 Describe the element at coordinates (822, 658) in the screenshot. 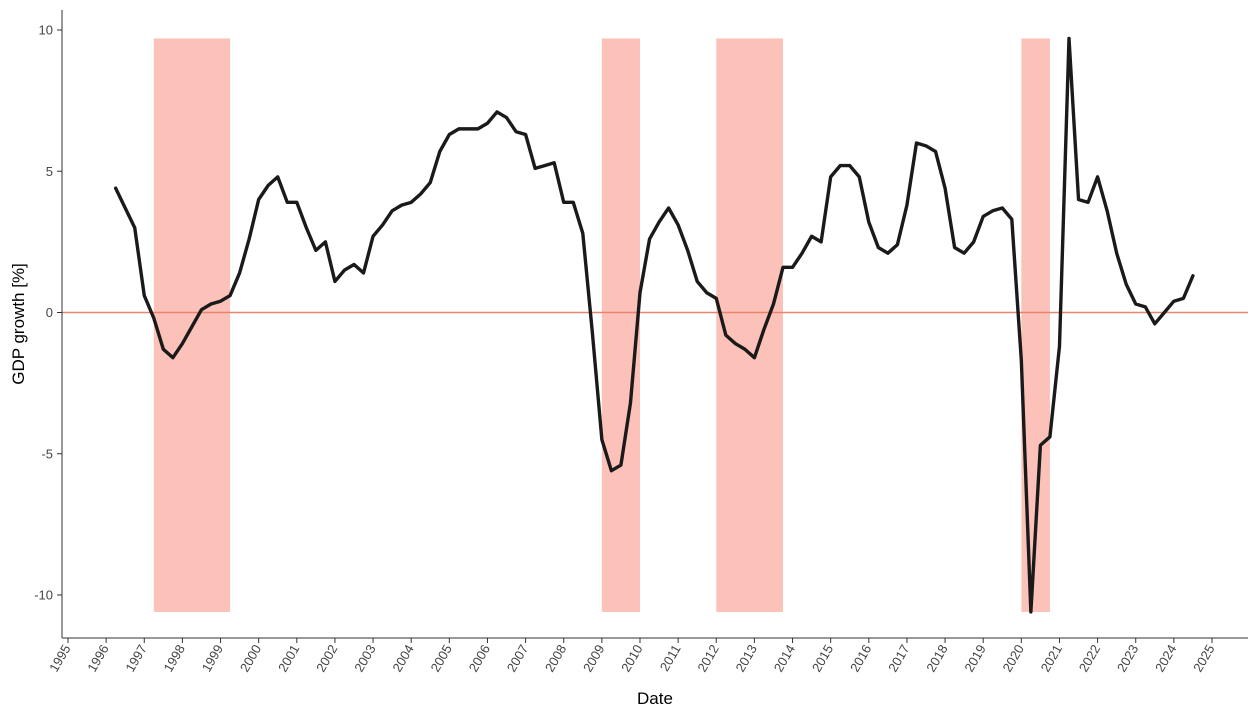

I see `x-tick-label: 2015` at that location.